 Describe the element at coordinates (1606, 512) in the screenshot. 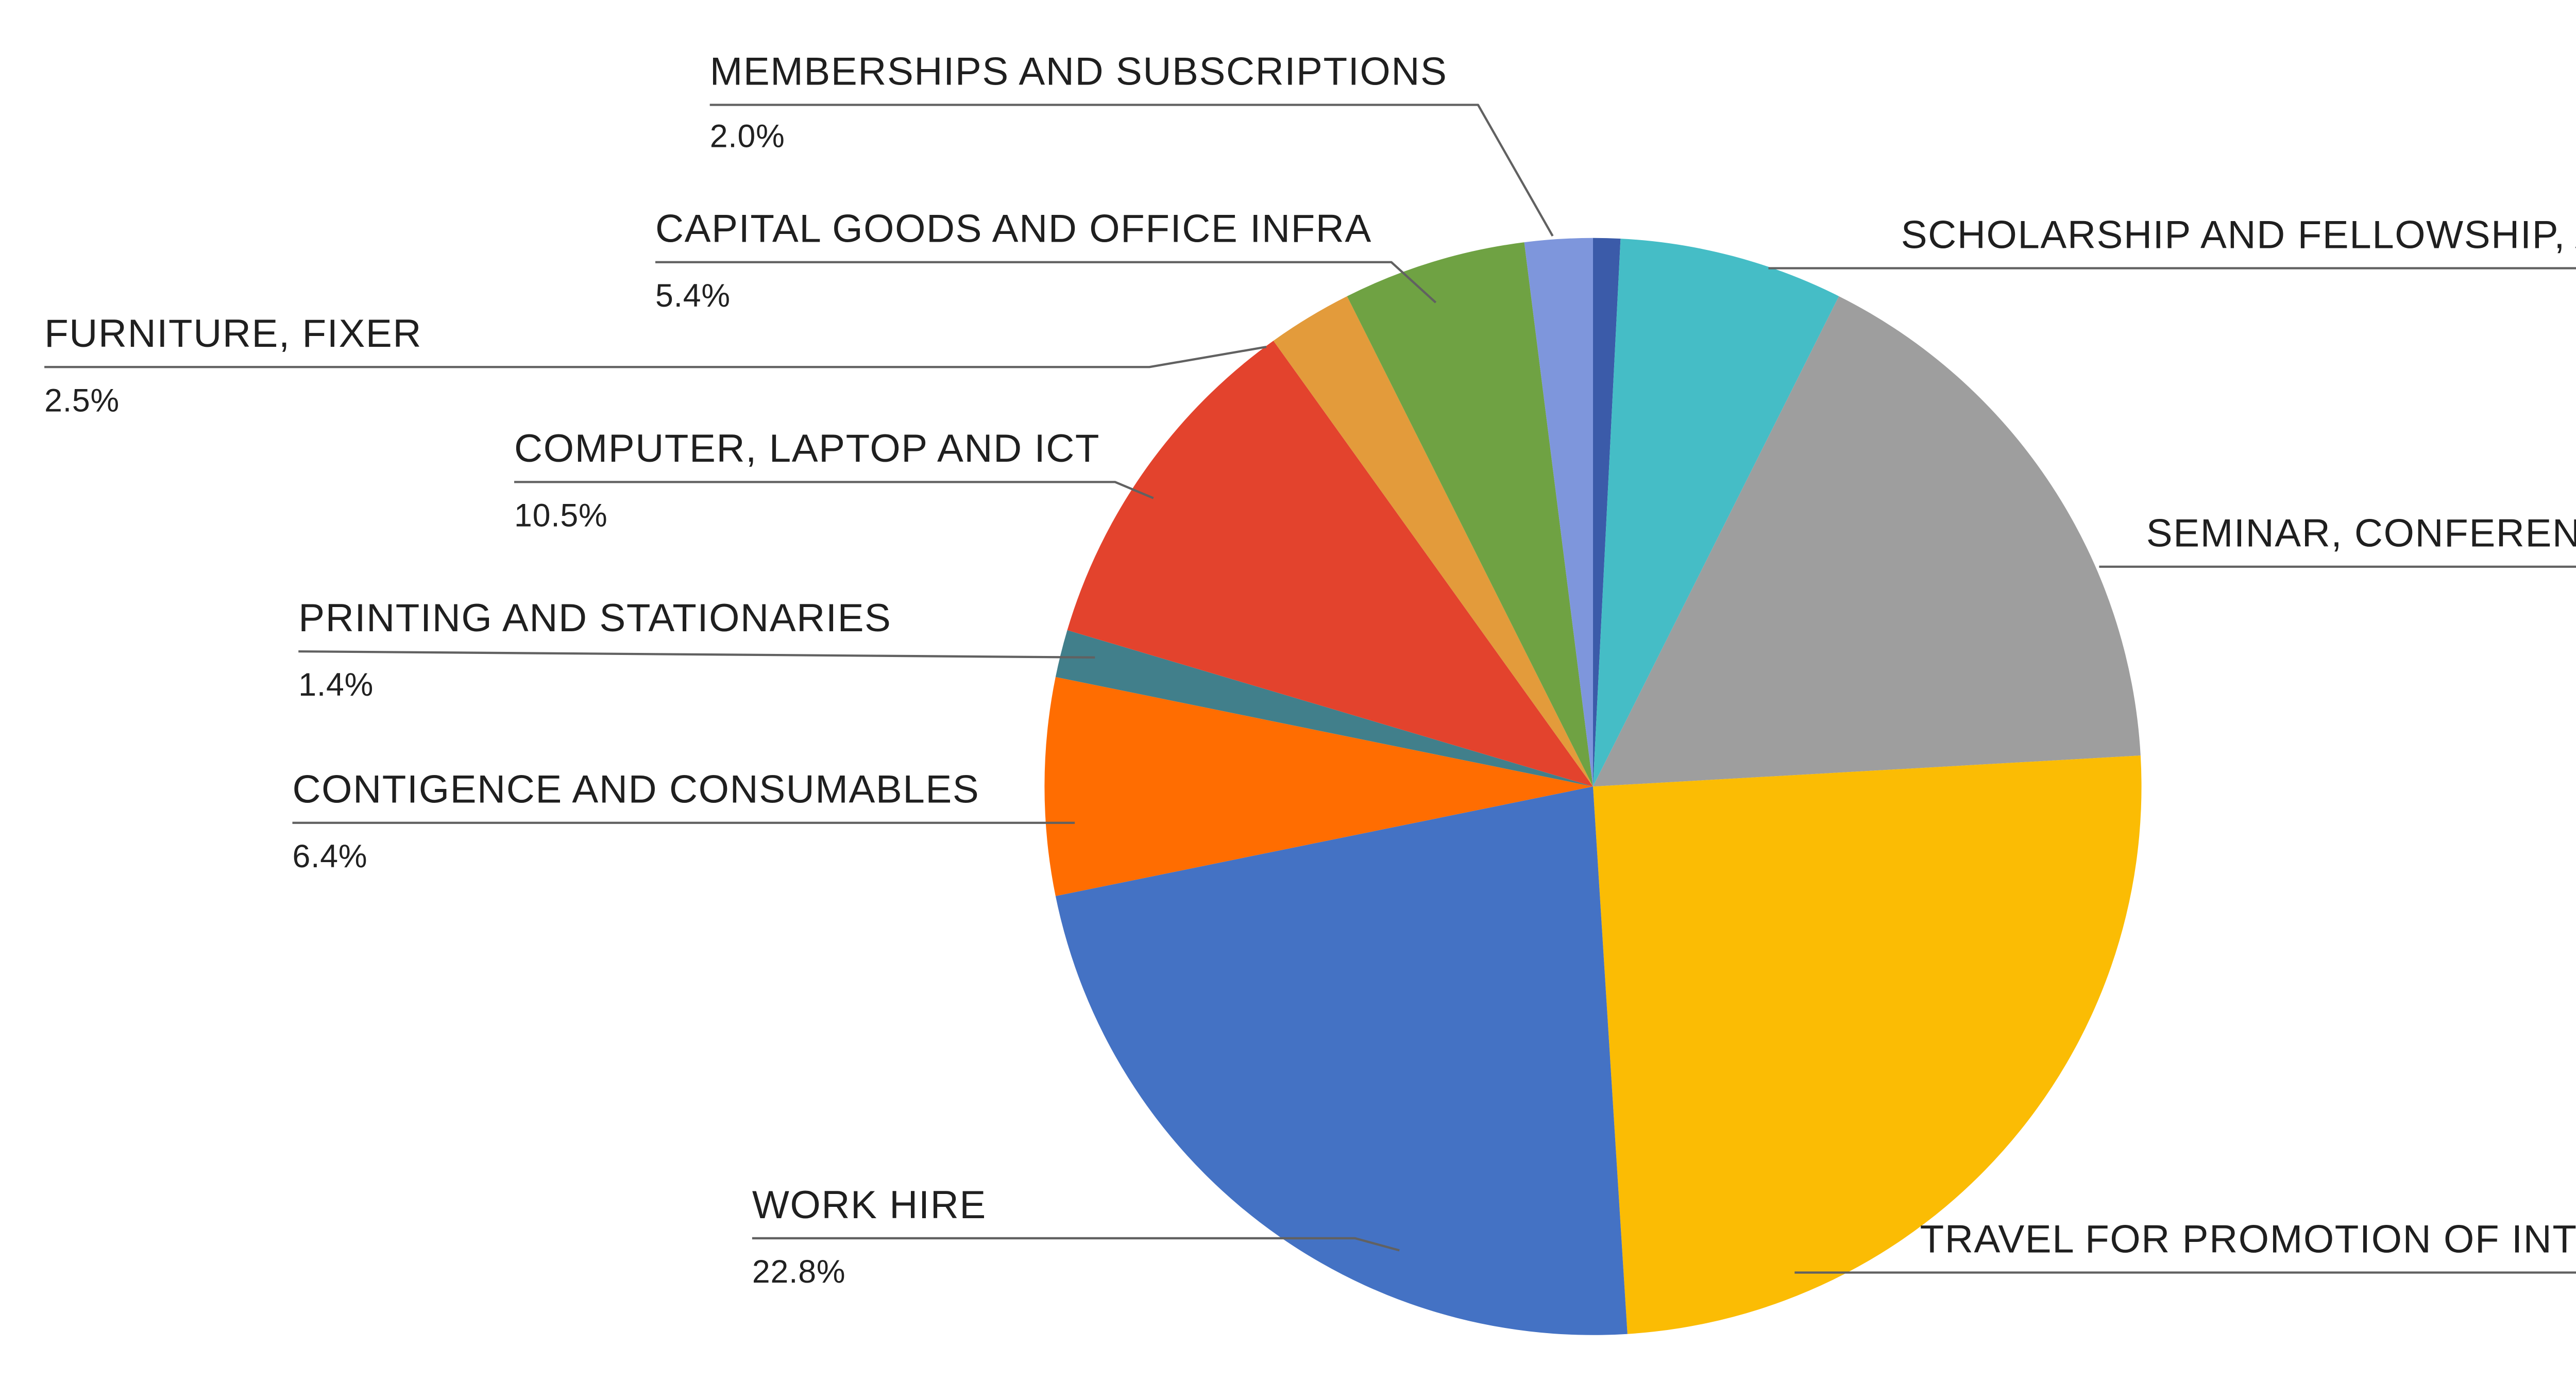

I see `pie-slice-0-unlabeled` at that location.